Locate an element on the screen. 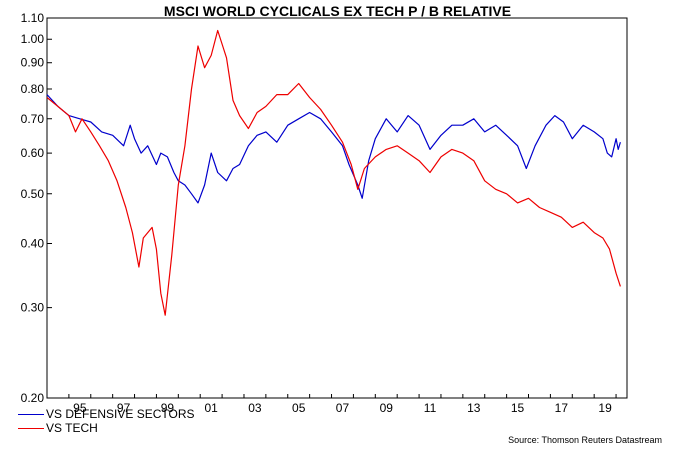 This screenshot has height=450, width=675. legend-label-defensive: VS DEFENSIVE SECTORS is located at coordinates (120, 414).